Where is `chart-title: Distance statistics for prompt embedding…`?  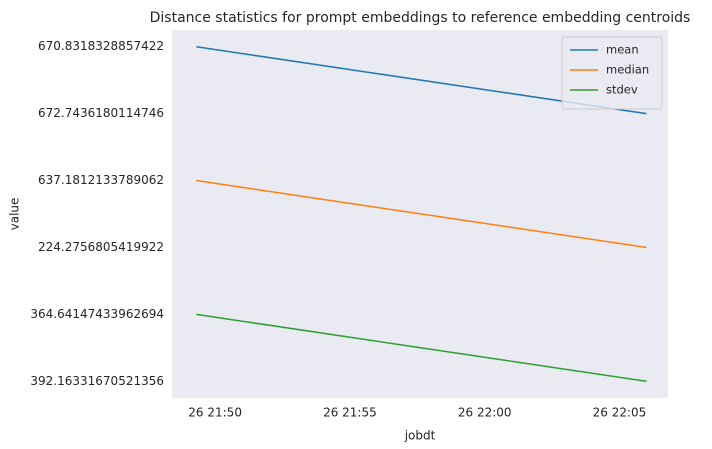 chart-title: Distance statistics for prompt embedding… is located at coordinates (420, 18).